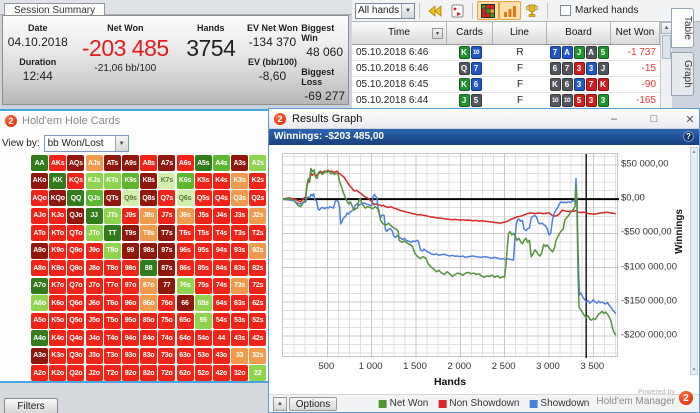 Image resolution: width=700 pixels, height=413 pixels. Describe the element at coordinates (76, 373) in the screenshot. I see `hole-card-Q2o: Q2o` at that location.